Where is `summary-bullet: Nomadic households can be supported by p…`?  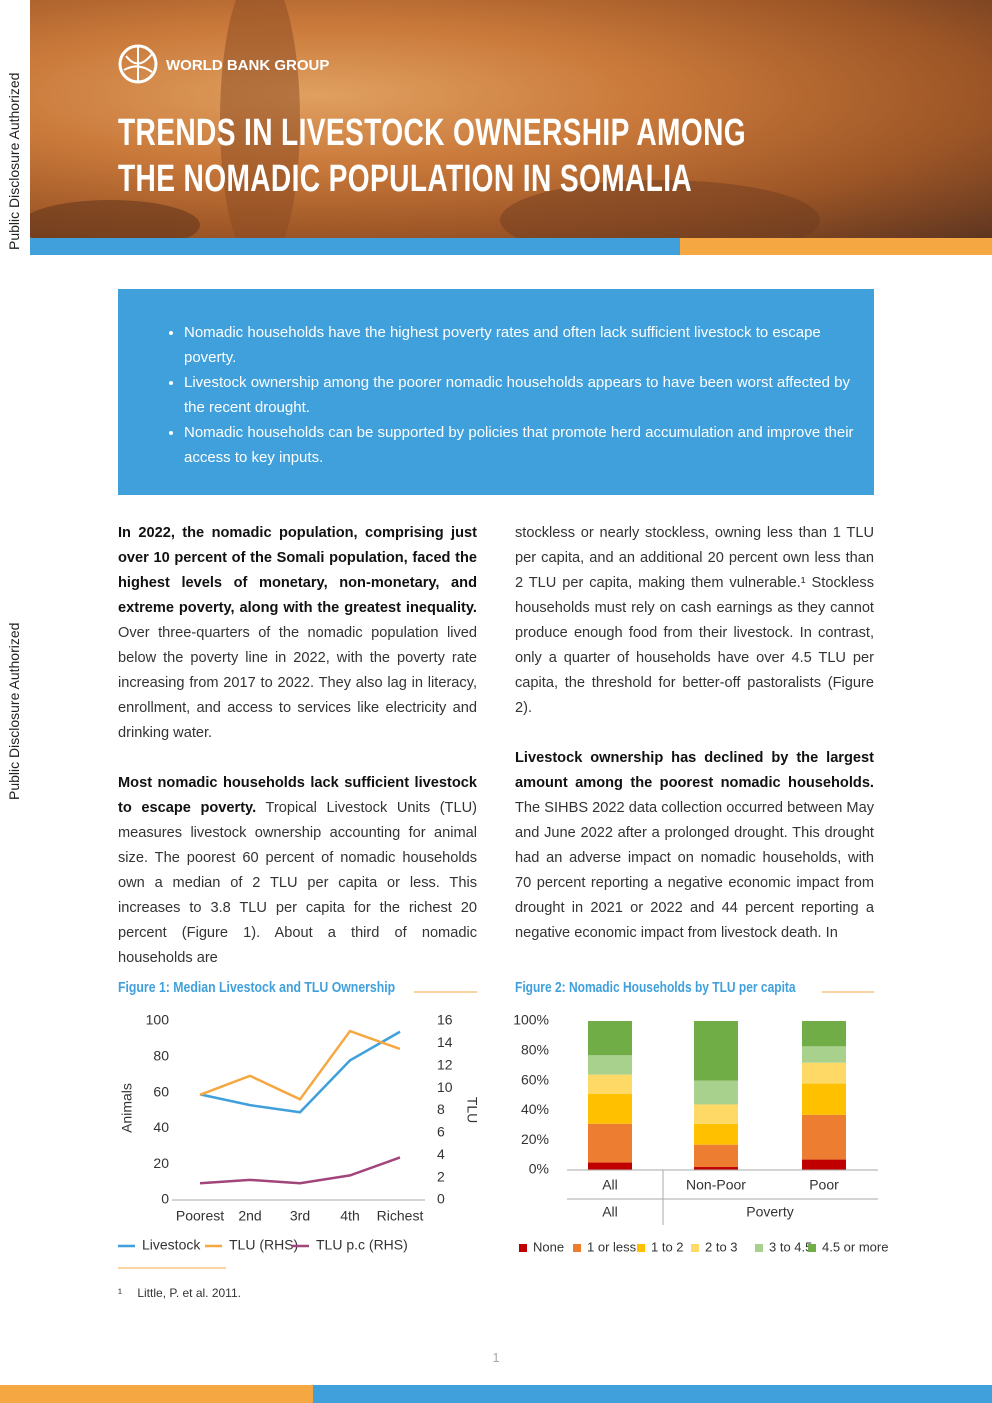
summary-bullet: Nomadic households can be supported by p… is located at coordinates (522, 445).